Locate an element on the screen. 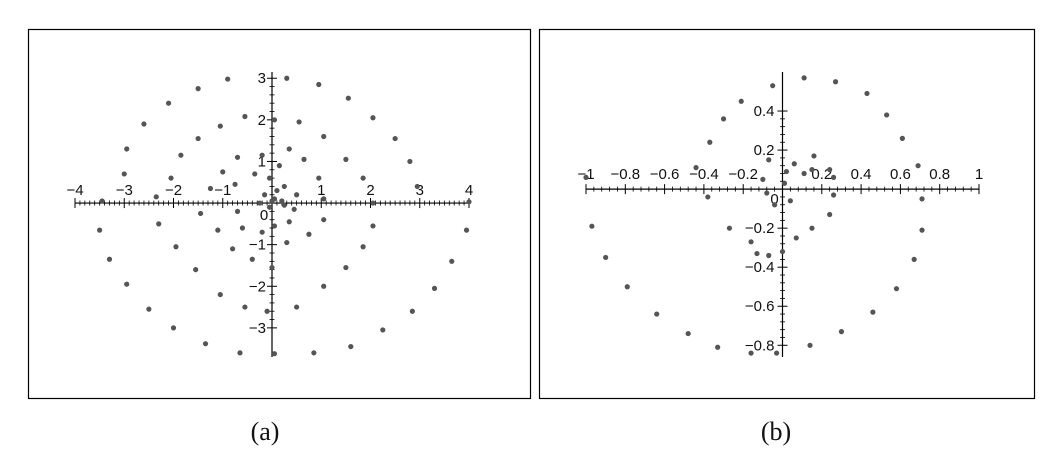 This screenshot has height=449, width=1062. y-tick-label: 0.2 is located at coordinates (764, 150).